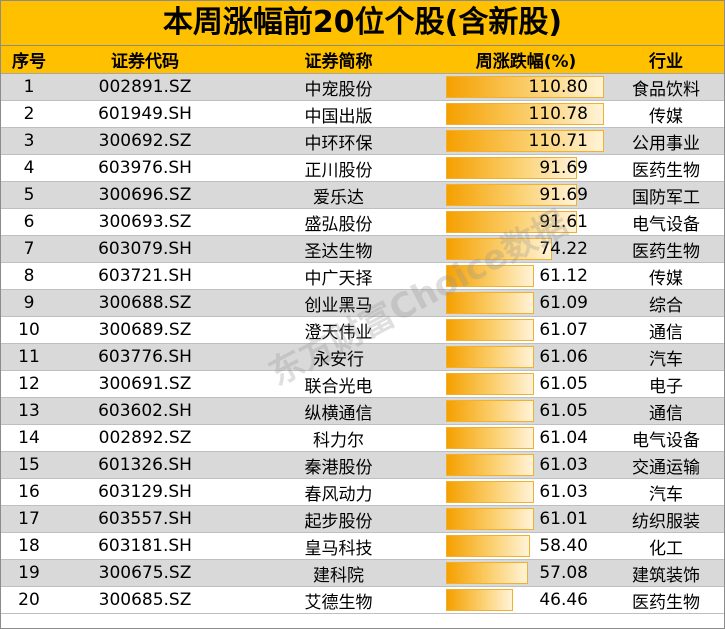 This screenshot has height=629, width=725. What do you see at coordinates (145, 114) in the screenshot?
I see `cell-code: 601949.SH` at bounding box center [145, 114].